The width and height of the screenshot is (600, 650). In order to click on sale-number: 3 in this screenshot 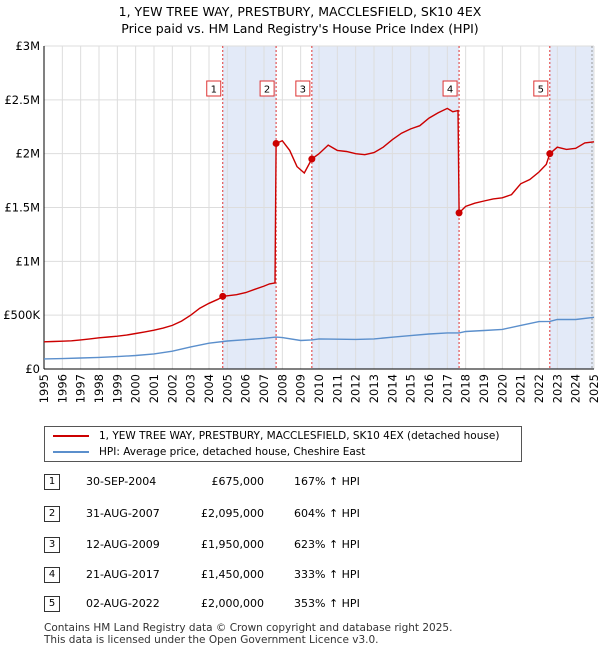, I will do `click(52, 545)`.